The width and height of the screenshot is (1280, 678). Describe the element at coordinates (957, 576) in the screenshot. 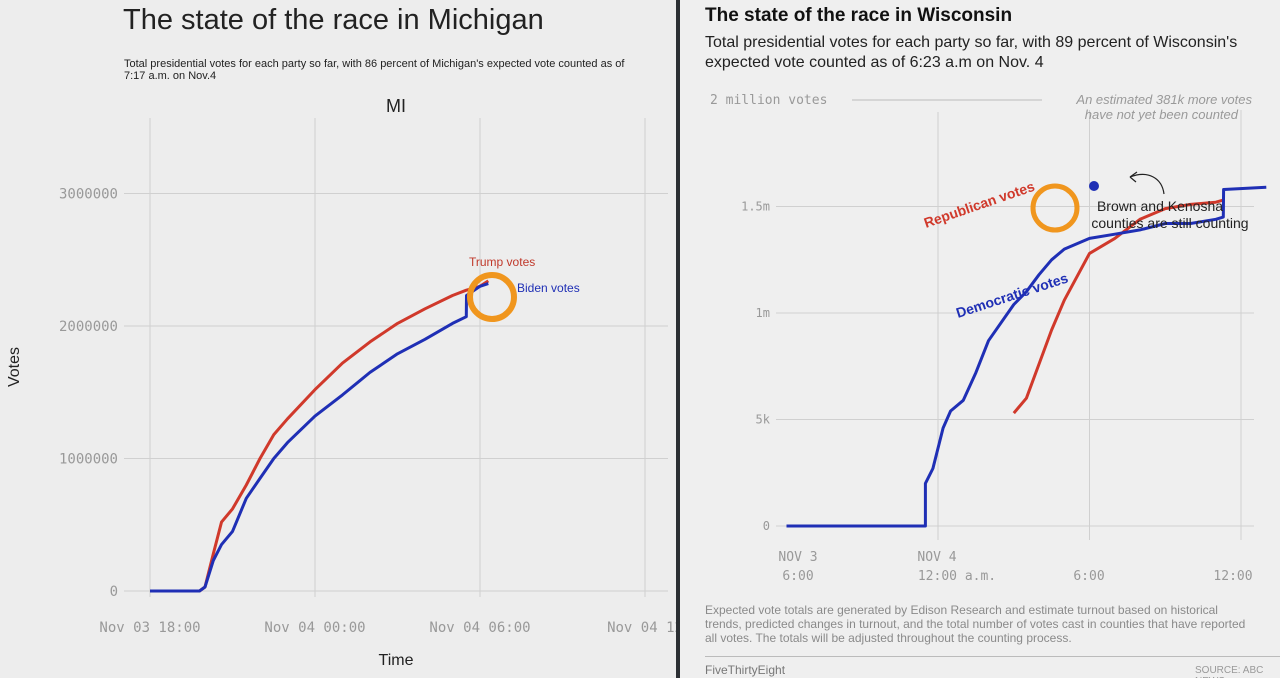

I see `wi-x-tick-line2: 12:00 a.m.` at that location.